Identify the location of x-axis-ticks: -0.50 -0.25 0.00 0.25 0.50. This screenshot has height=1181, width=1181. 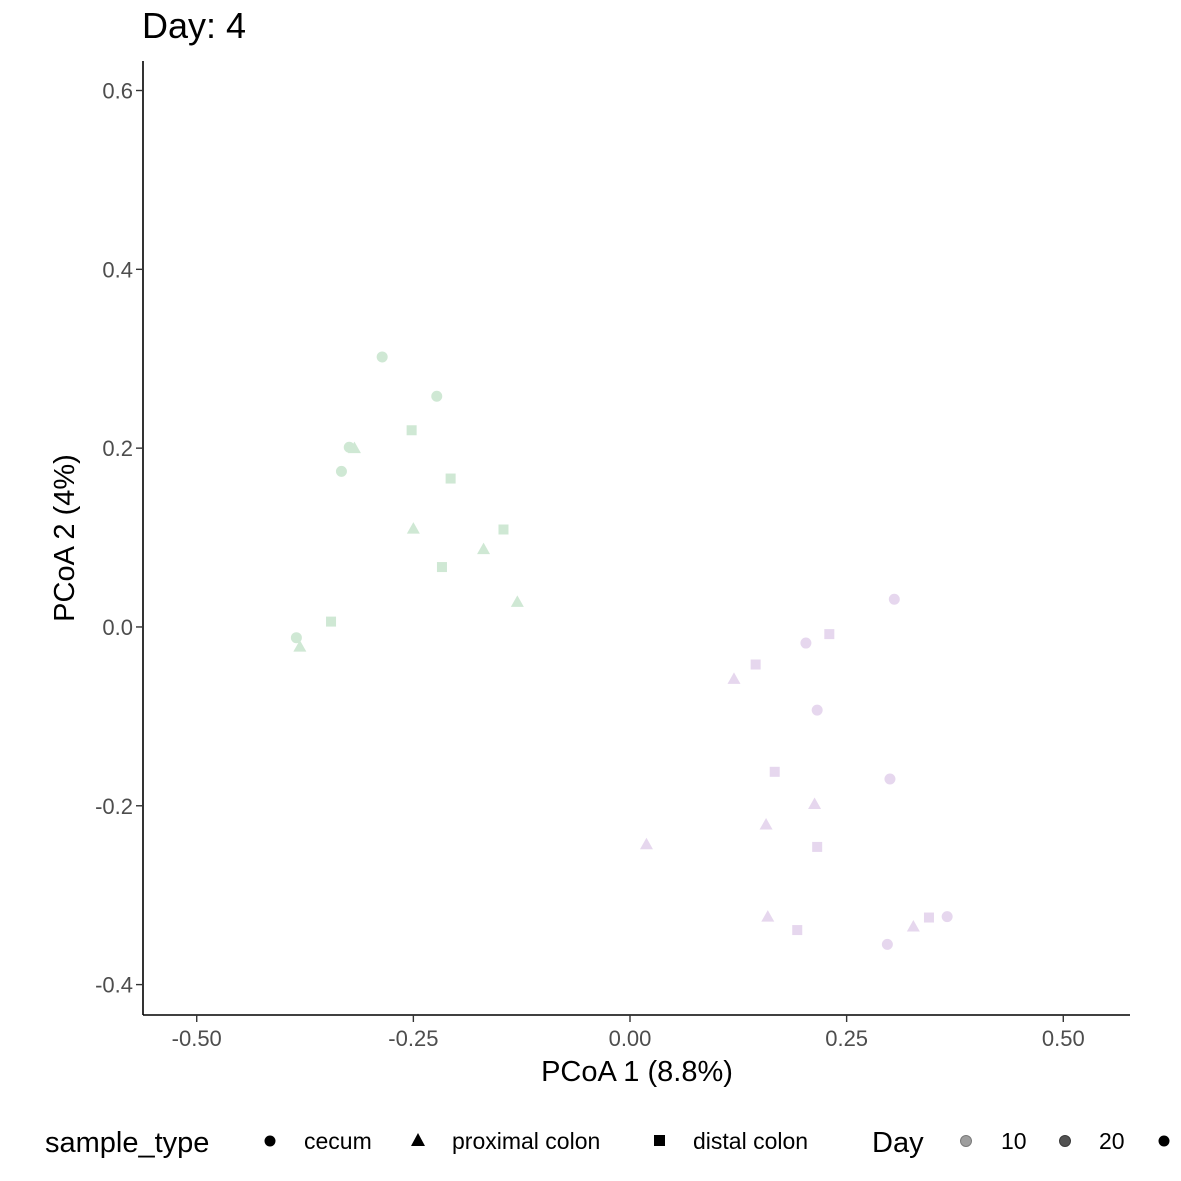
(628, 1033).